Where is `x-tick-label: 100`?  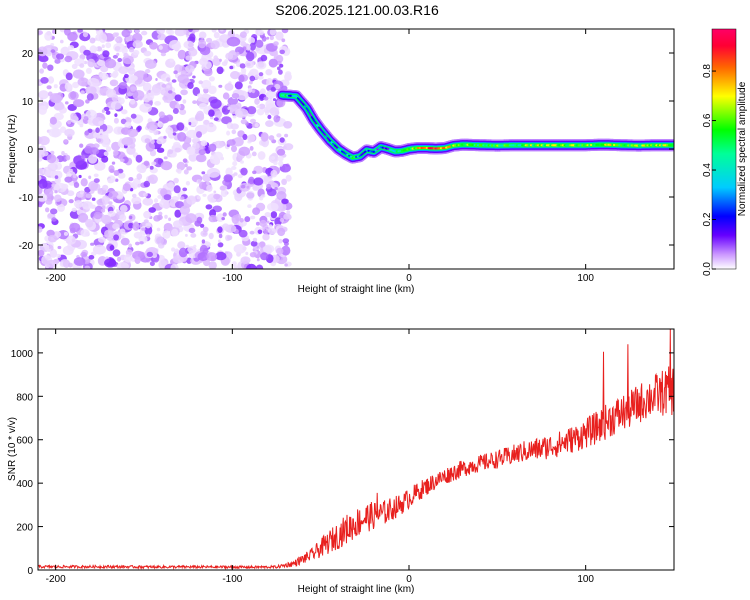
x-tick-label: 100 is located at coordinates (585, 579).